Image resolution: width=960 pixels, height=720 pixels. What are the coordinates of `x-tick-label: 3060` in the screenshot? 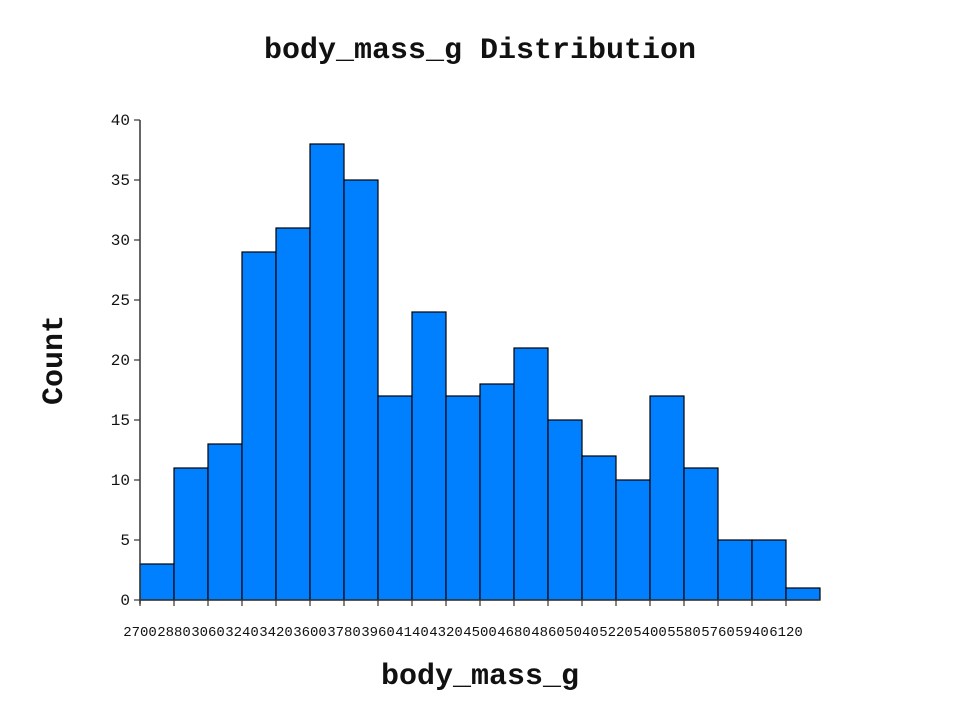 It's located at (208, 633).